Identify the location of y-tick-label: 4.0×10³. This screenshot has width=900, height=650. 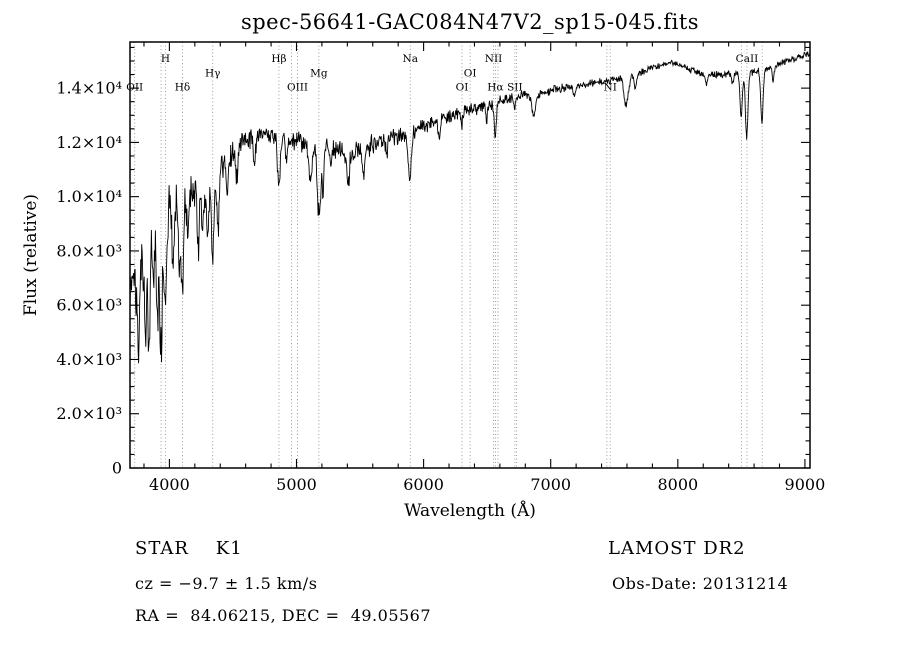
(89, 359).